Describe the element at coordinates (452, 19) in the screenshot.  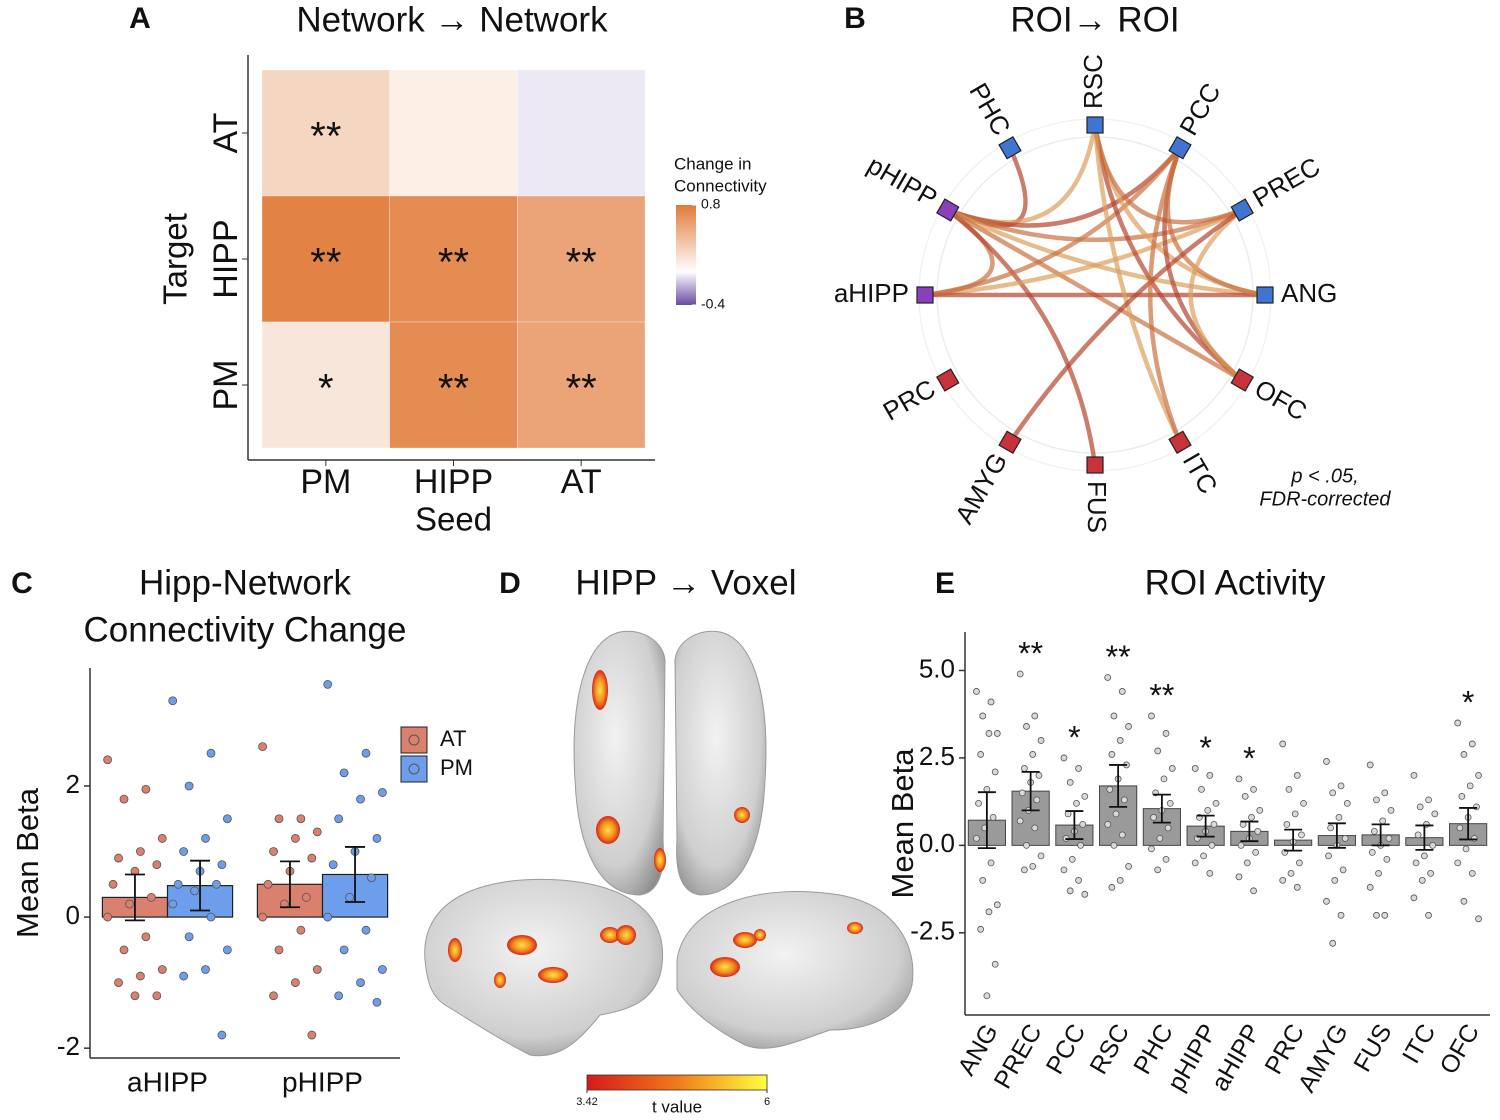
I see `title: Network → Network` at that location.